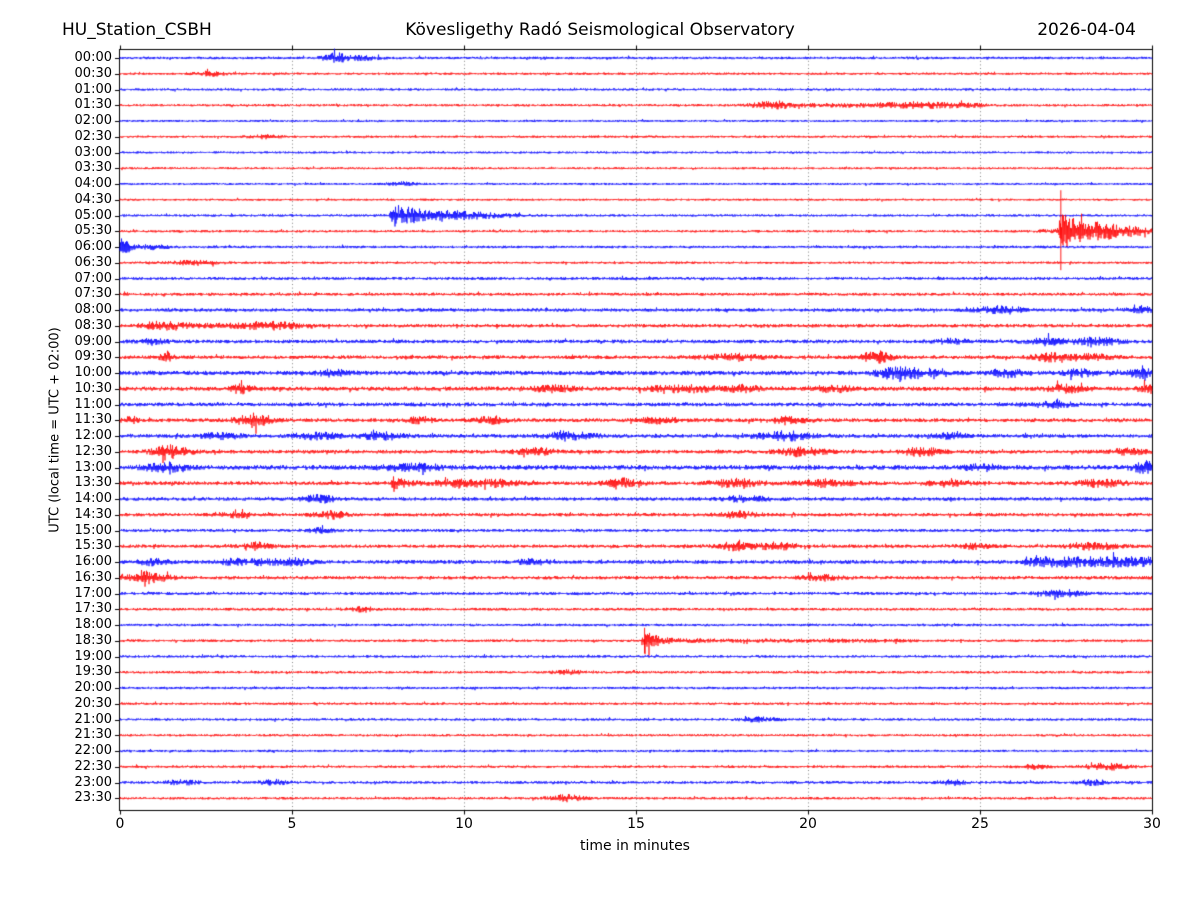 The image size is (1200, 900). What do you see at coordinates (93, 199) in the screenshot?
I see `y-tick-label: 04:30` at bounding box center [93, 199].